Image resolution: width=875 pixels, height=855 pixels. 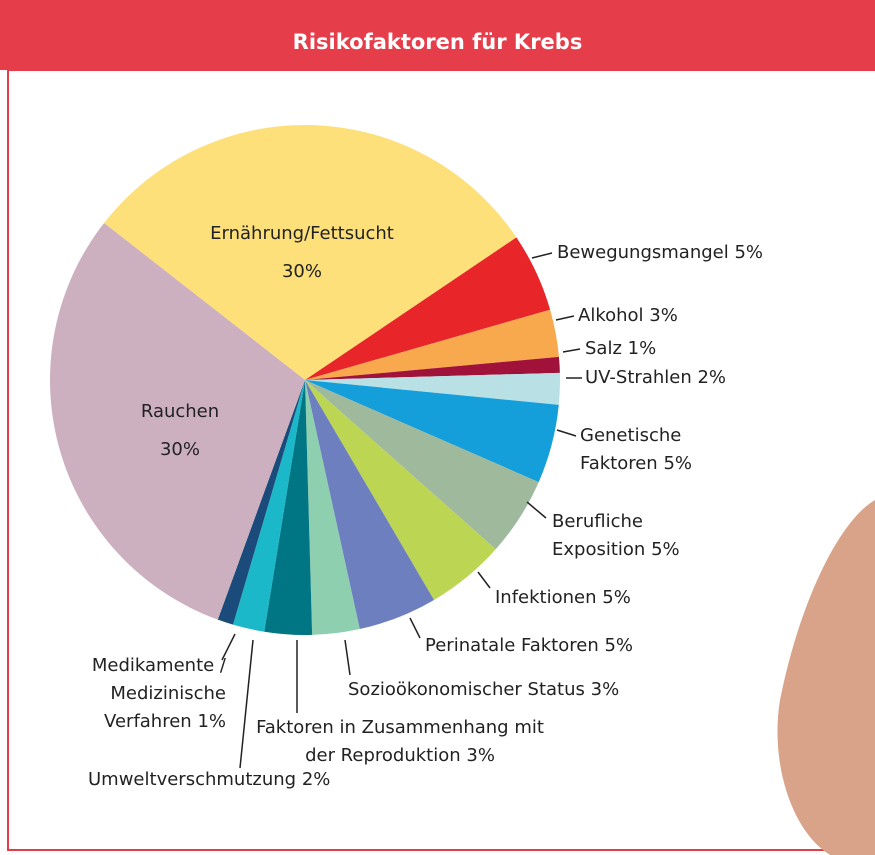 I want to click on slice-label: Salz 1%, so click(x=685, y=349).